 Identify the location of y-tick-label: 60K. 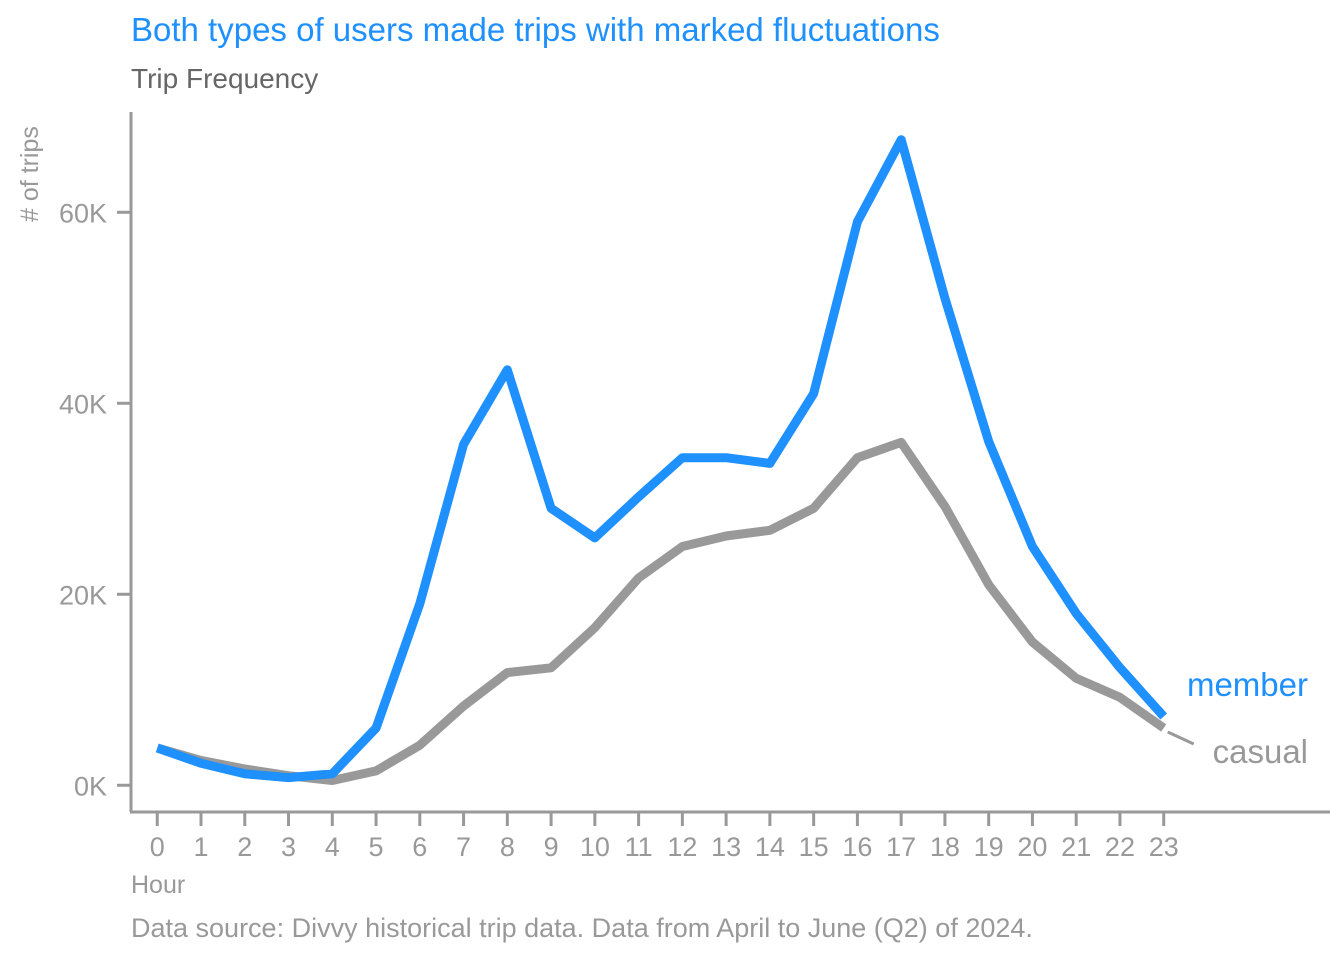
(83, 213).